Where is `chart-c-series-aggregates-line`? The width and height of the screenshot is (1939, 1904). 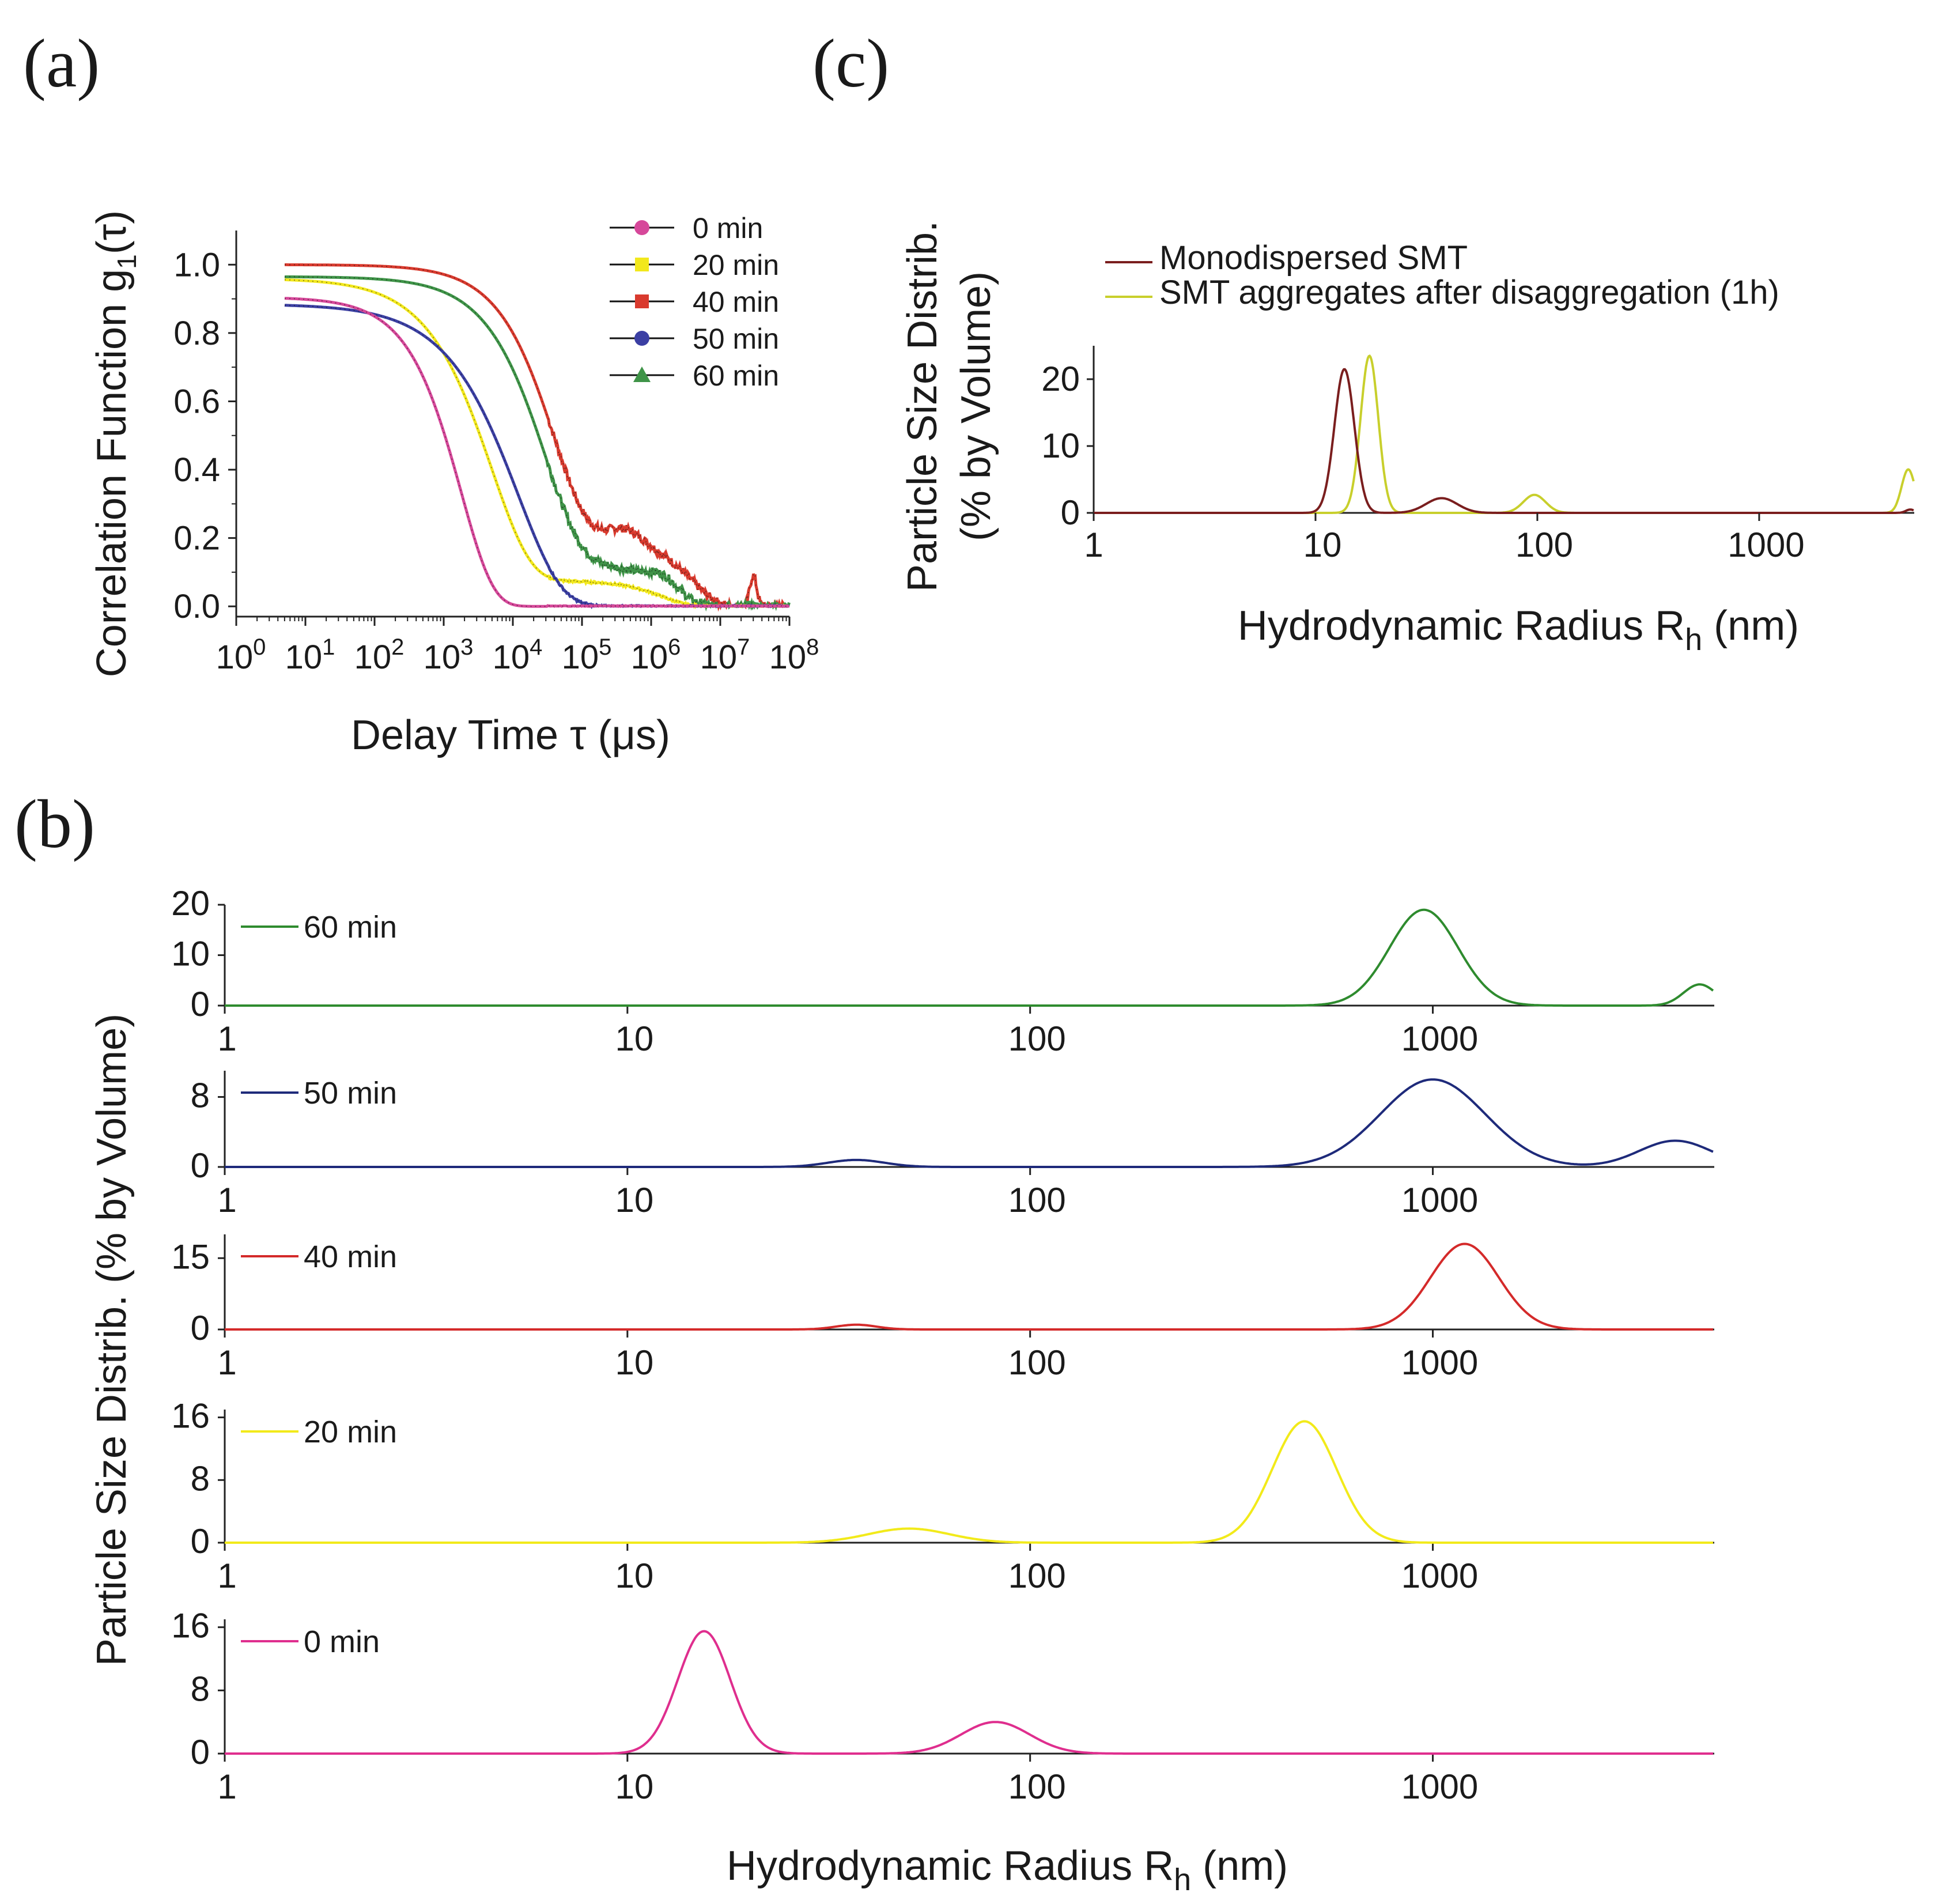
chart-c-series-aggregates-line is located at coordinates (1504, 434).